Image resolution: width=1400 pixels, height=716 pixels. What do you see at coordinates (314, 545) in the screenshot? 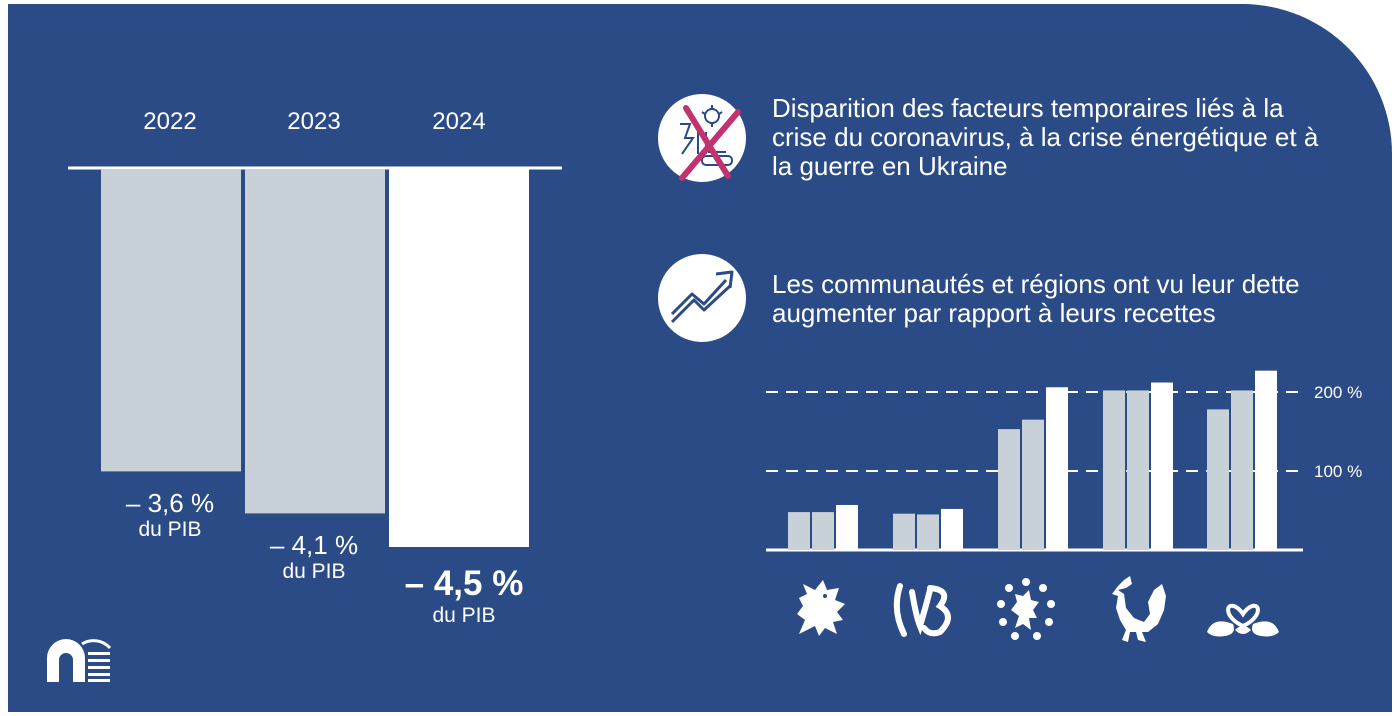
I see `deficit-value: – 4,1 %` at bounding box center [314, 545].